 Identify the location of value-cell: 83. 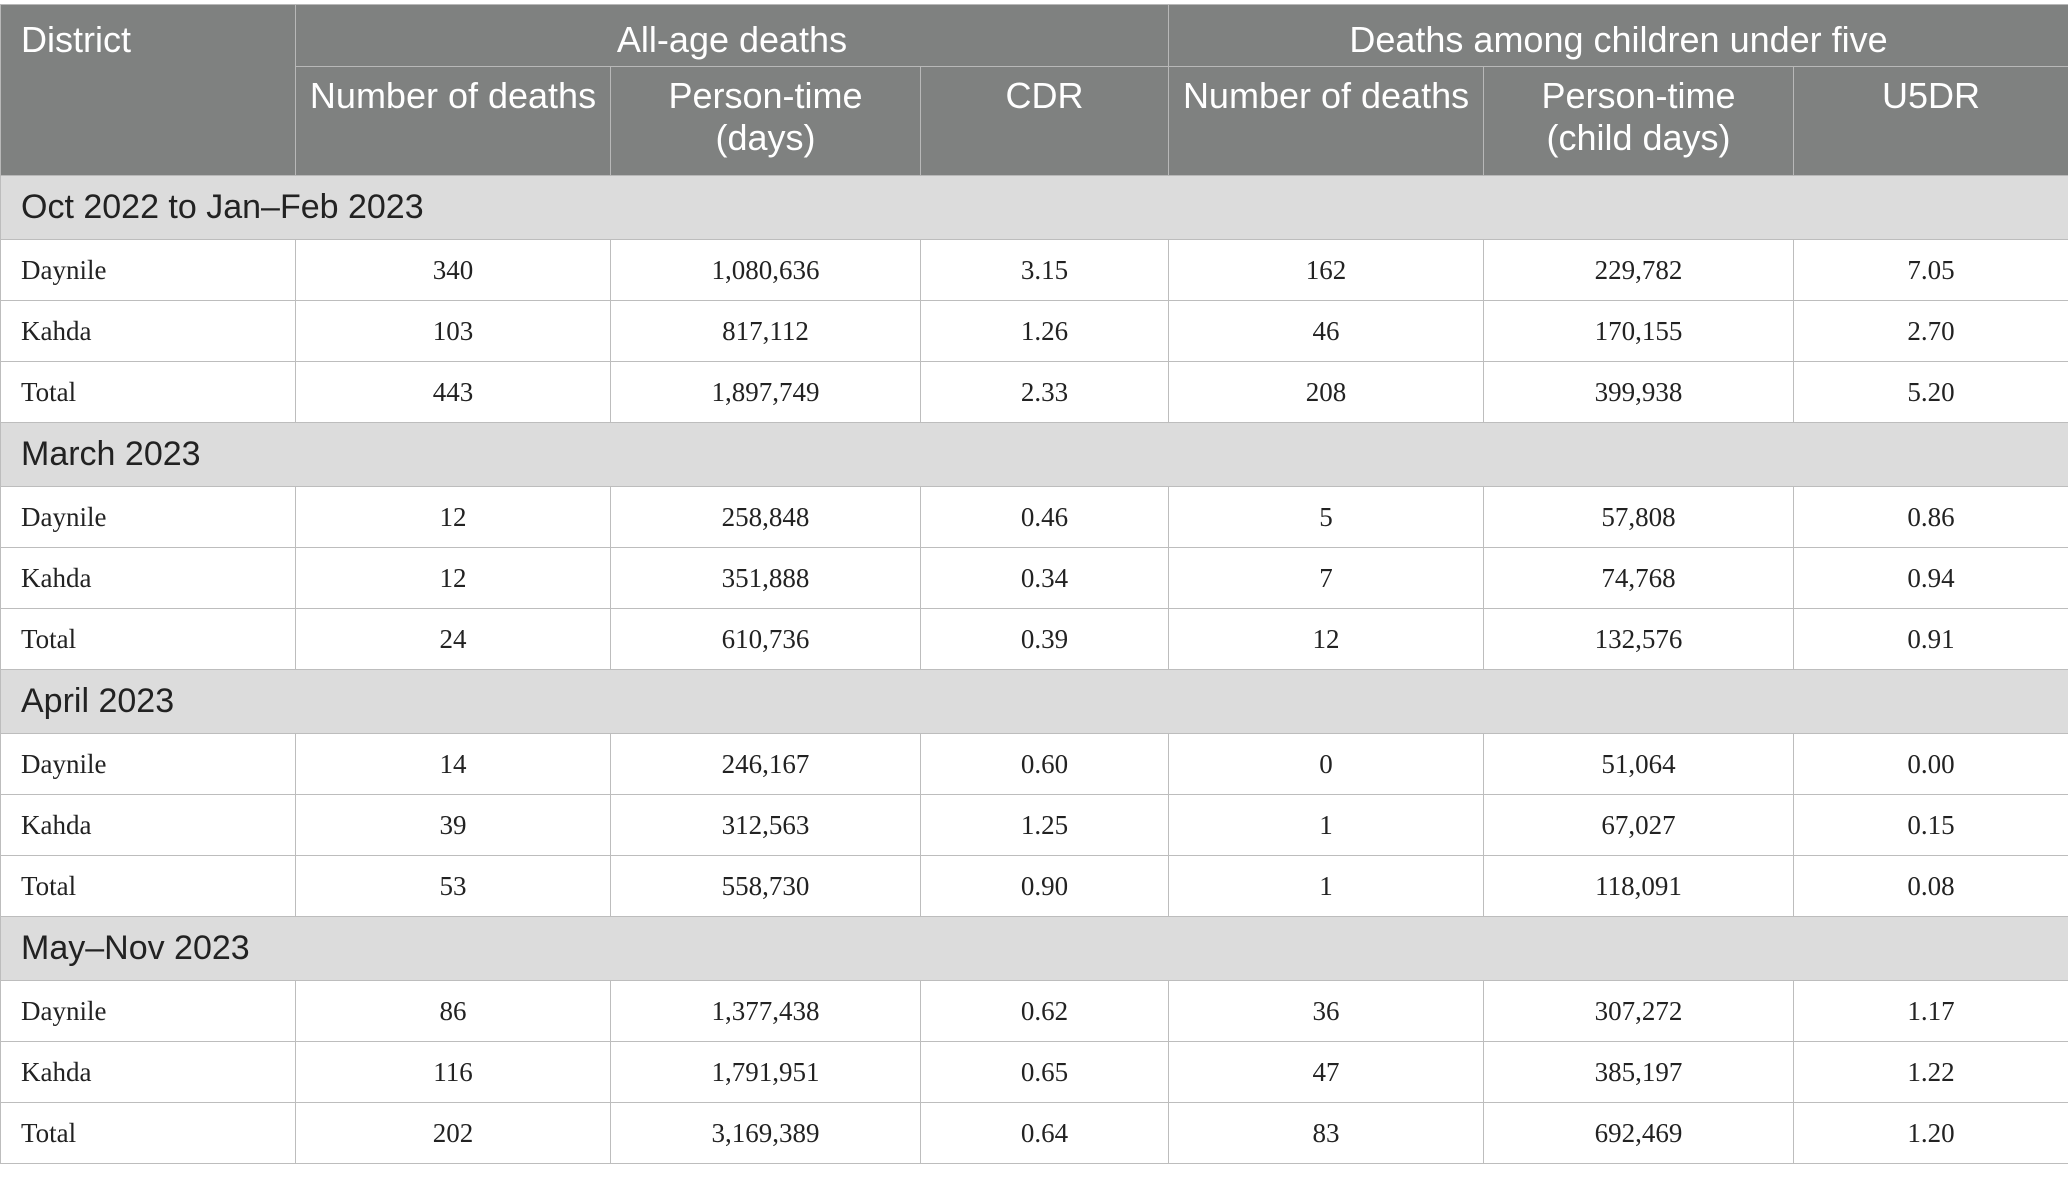
(1326, 1133).